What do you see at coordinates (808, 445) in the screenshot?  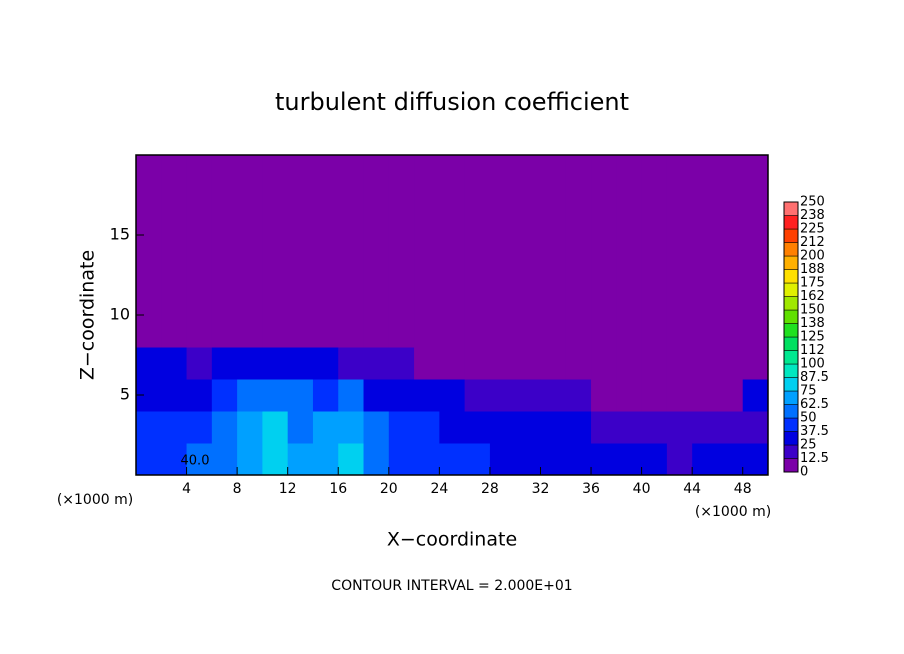 I see `colorbar-label: 25` at bounding box center [808, 445].